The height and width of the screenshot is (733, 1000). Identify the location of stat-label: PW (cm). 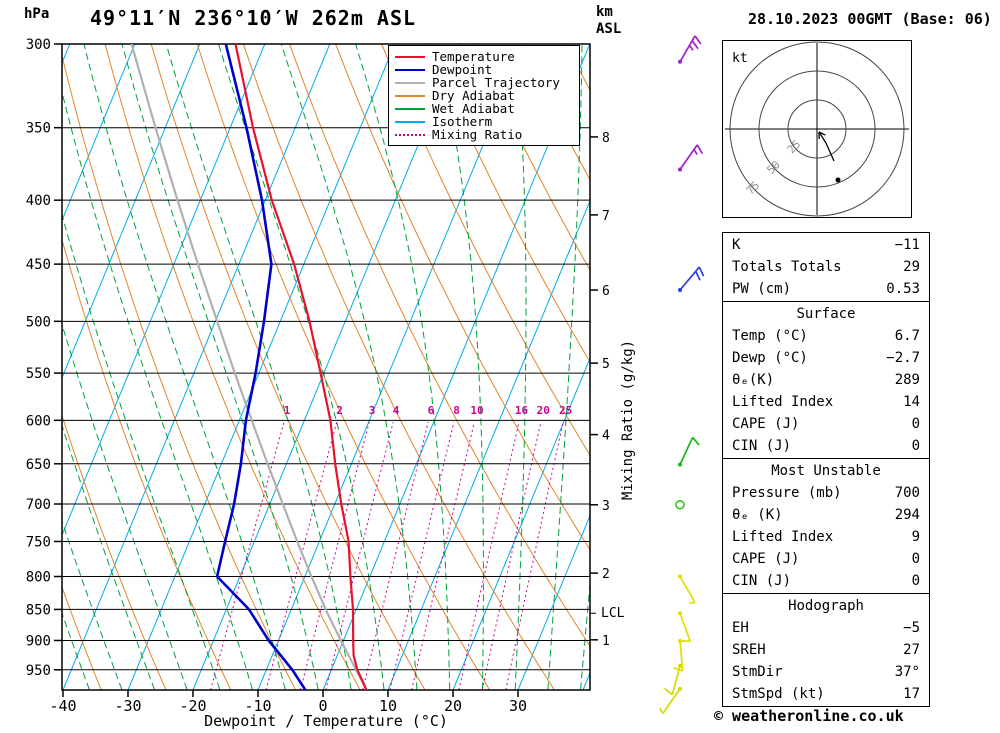
(762, 289).